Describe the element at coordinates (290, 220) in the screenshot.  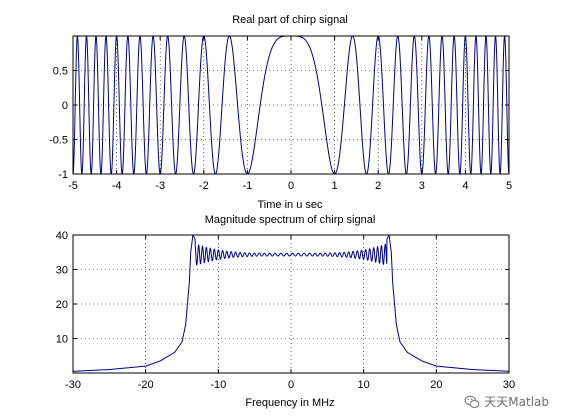
I see `chart-title: Magnitude spectrum of chirp signal` at that location.